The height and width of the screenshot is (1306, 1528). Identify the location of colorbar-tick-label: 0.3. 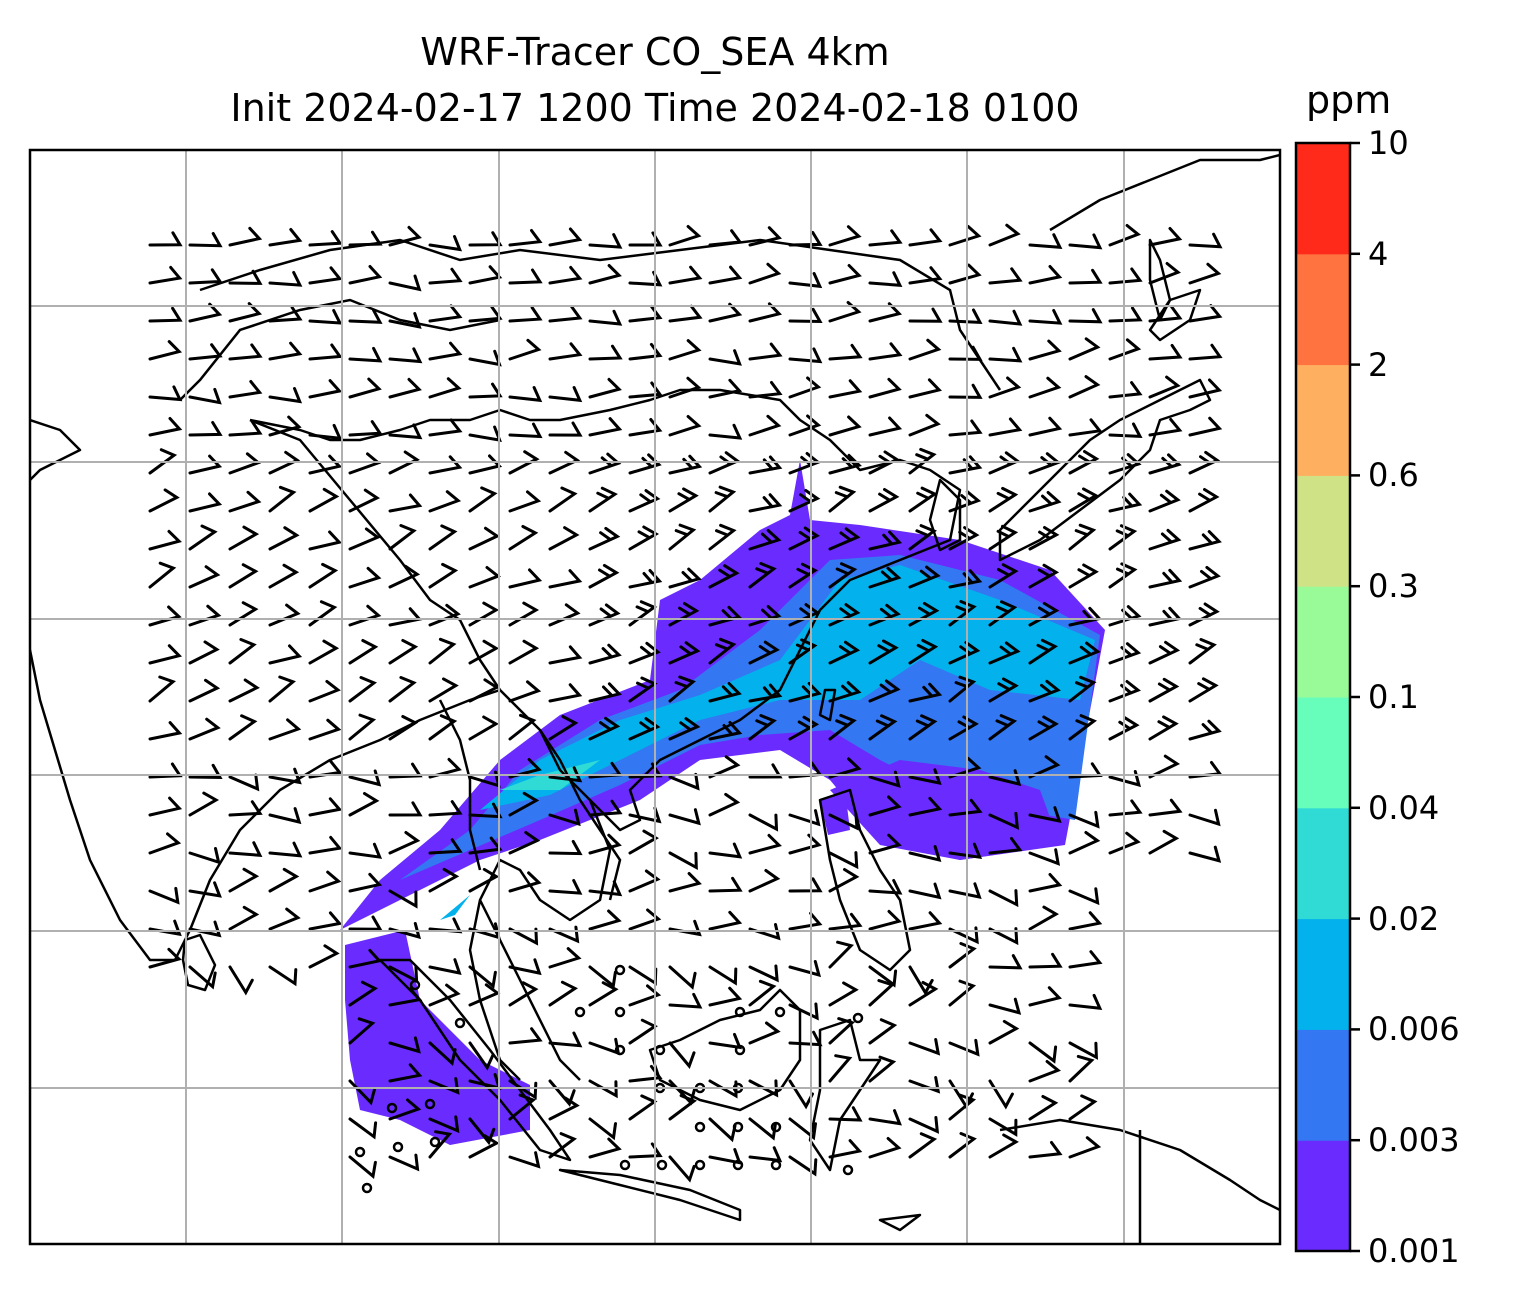
(1393, 586).